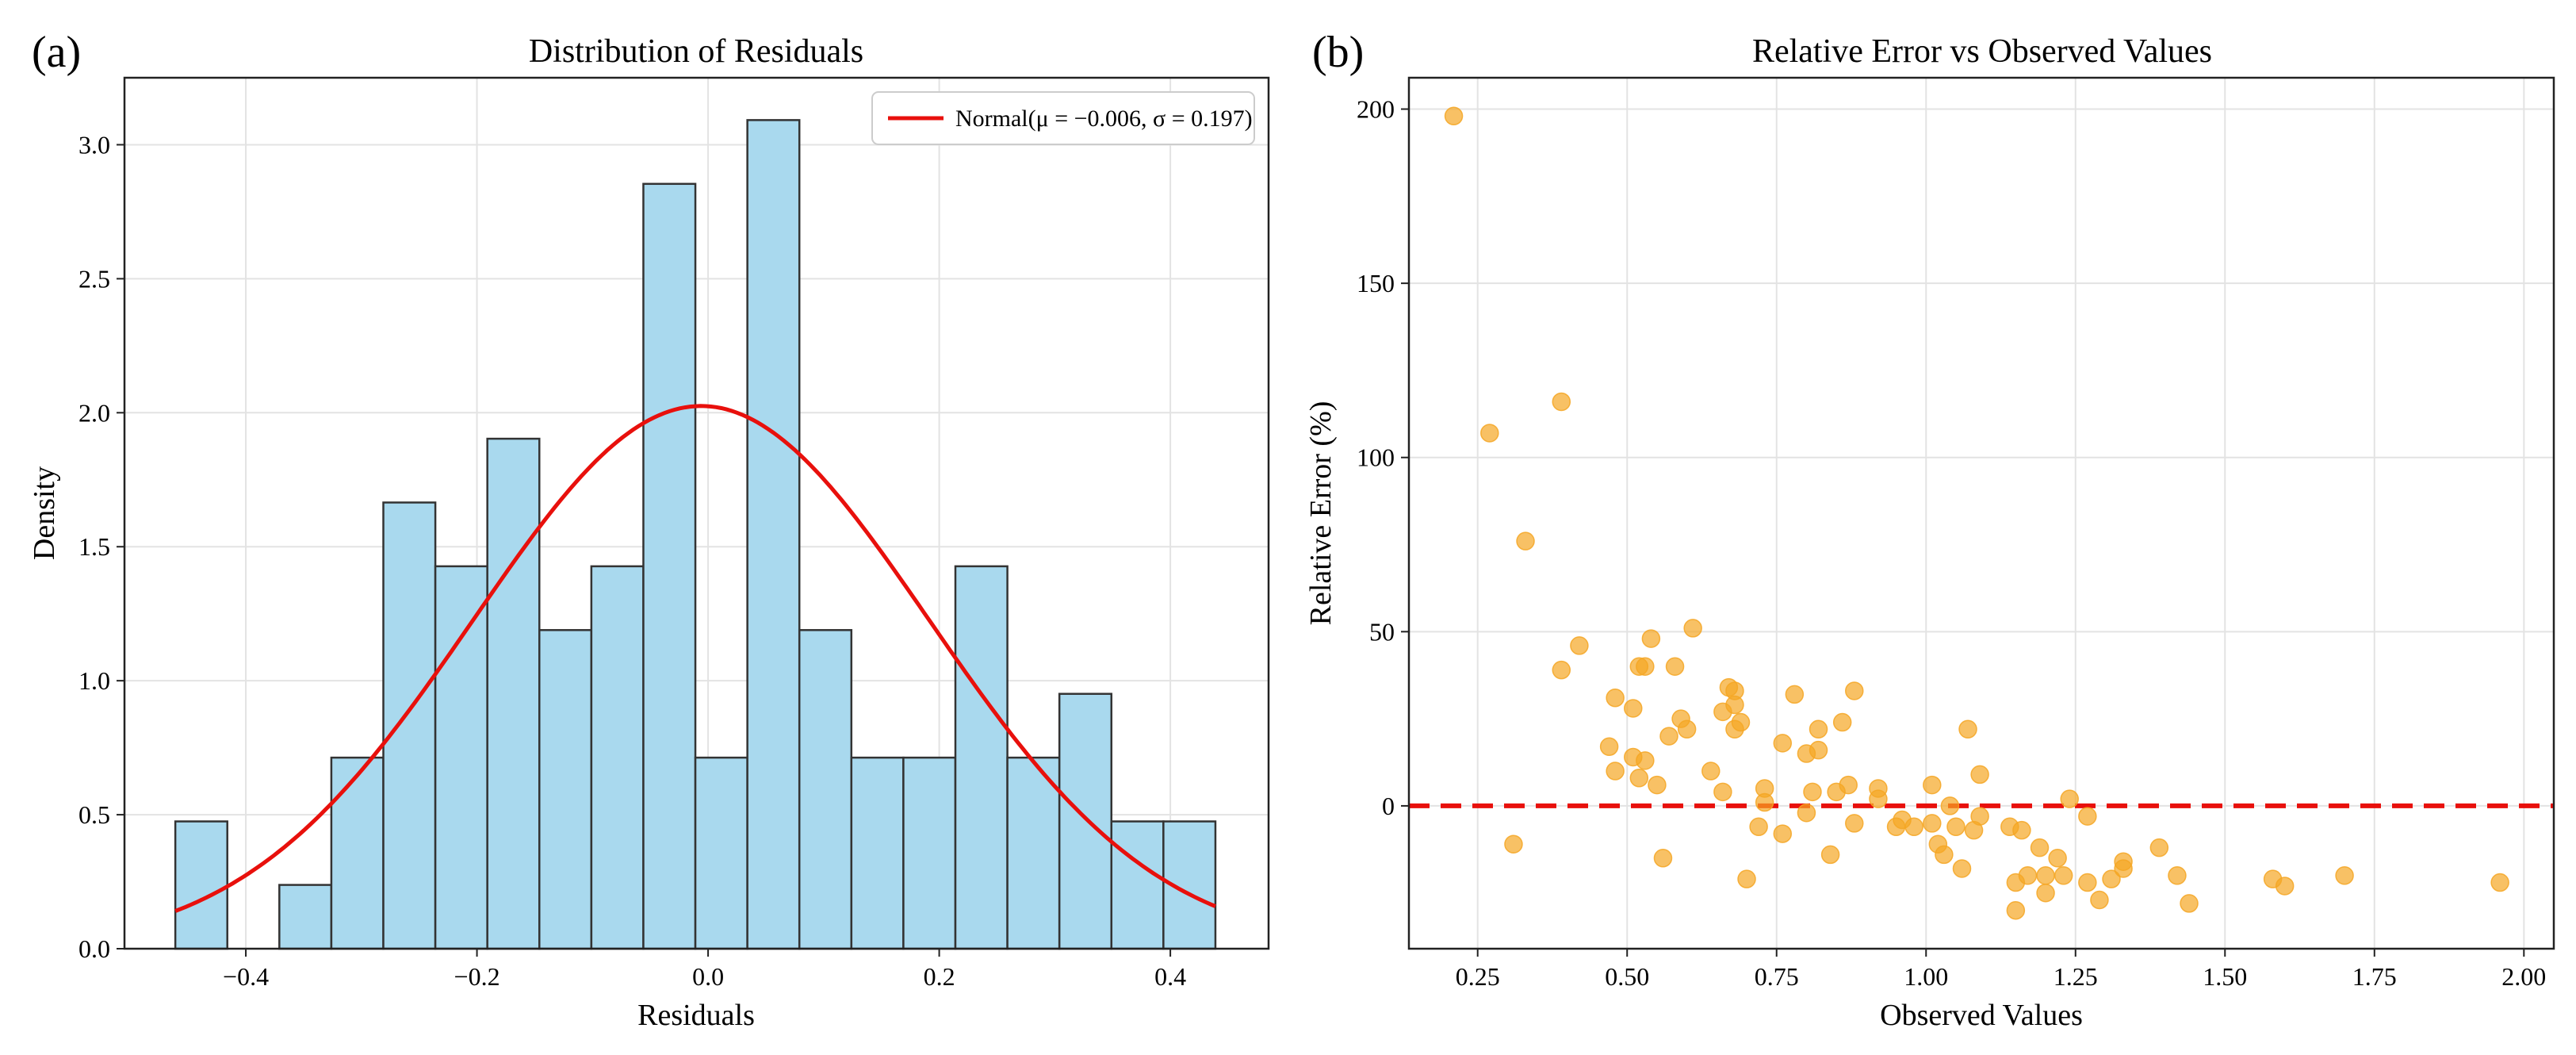  I want to click on panel-a-legend: Normal(μ = −0.006, σ = 0.197), so click(1063, 118).